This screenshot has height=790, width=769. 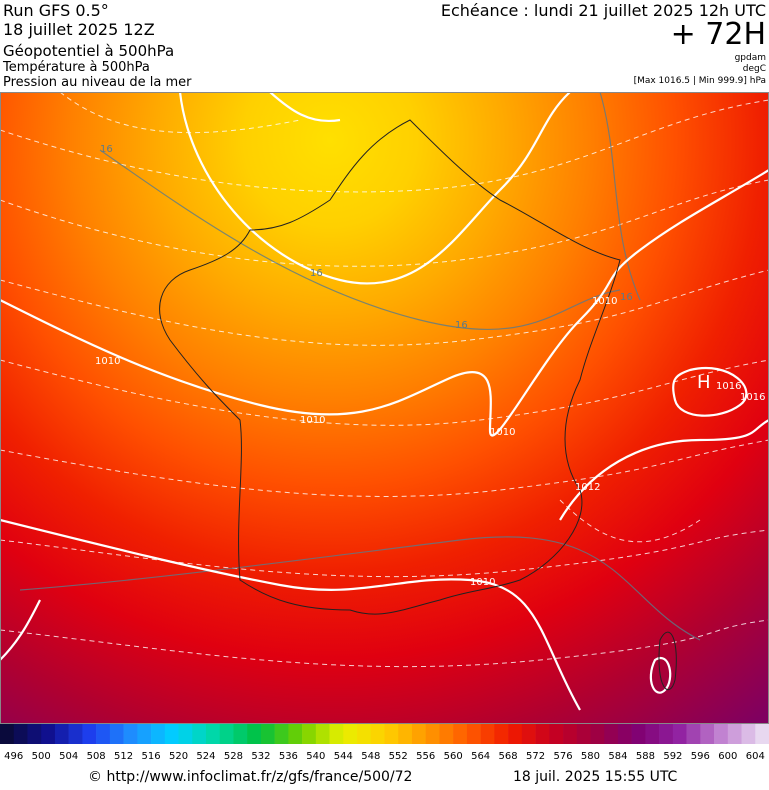 I want to click on colorbar-label: 528, so click(x=233, y=756).